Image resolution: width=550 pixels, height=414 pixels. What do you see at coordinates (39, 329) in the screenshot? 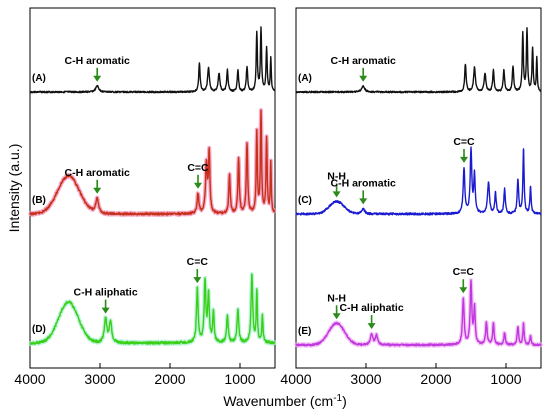
I see `trace-label: (D)` at bounding box center [39, 329].